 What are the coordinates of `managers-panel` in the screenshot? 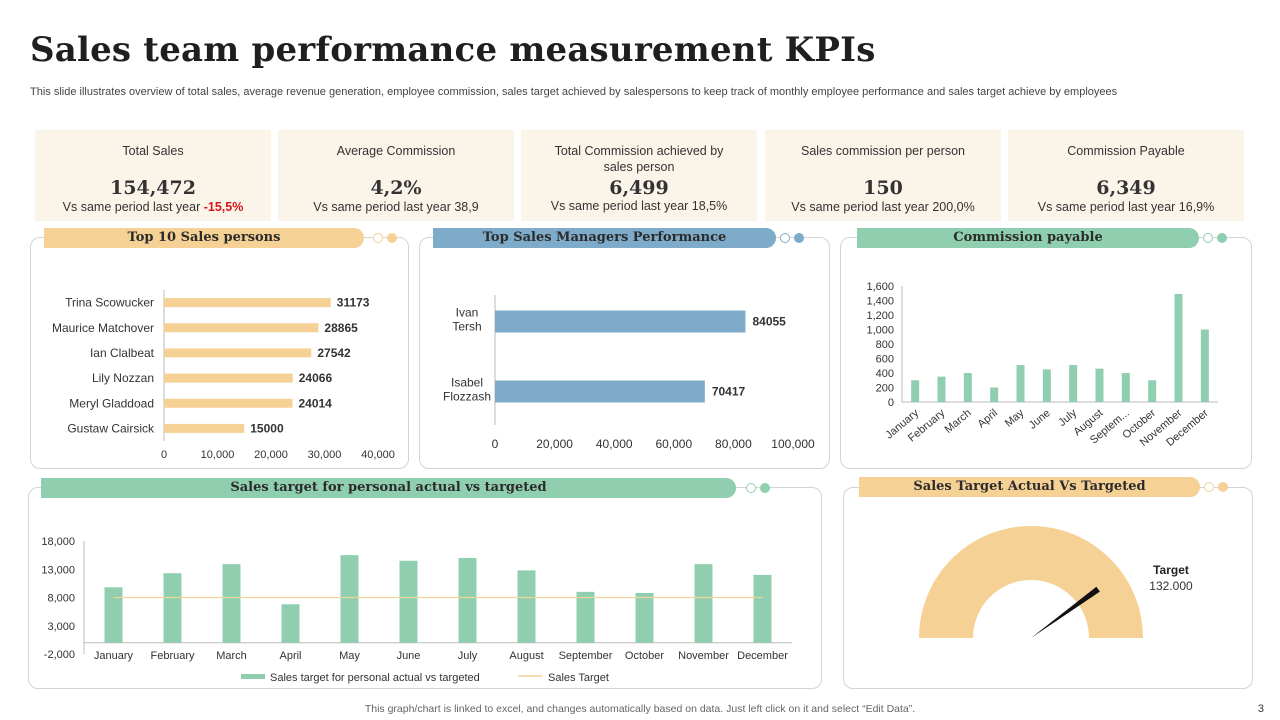 It's located at (624, 353).